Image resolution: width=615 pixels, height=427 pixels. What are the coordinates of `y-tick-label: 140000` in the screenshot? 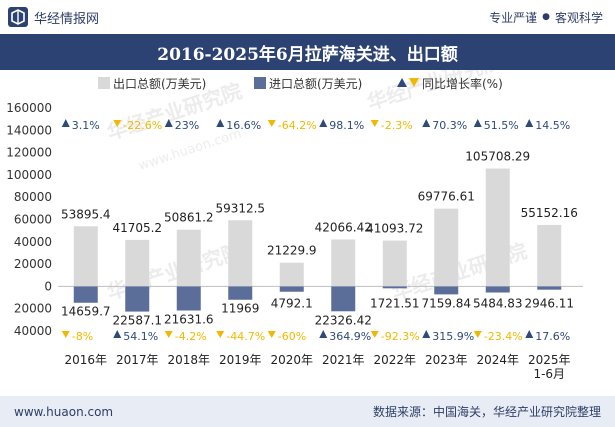 It's located at (29, 130).